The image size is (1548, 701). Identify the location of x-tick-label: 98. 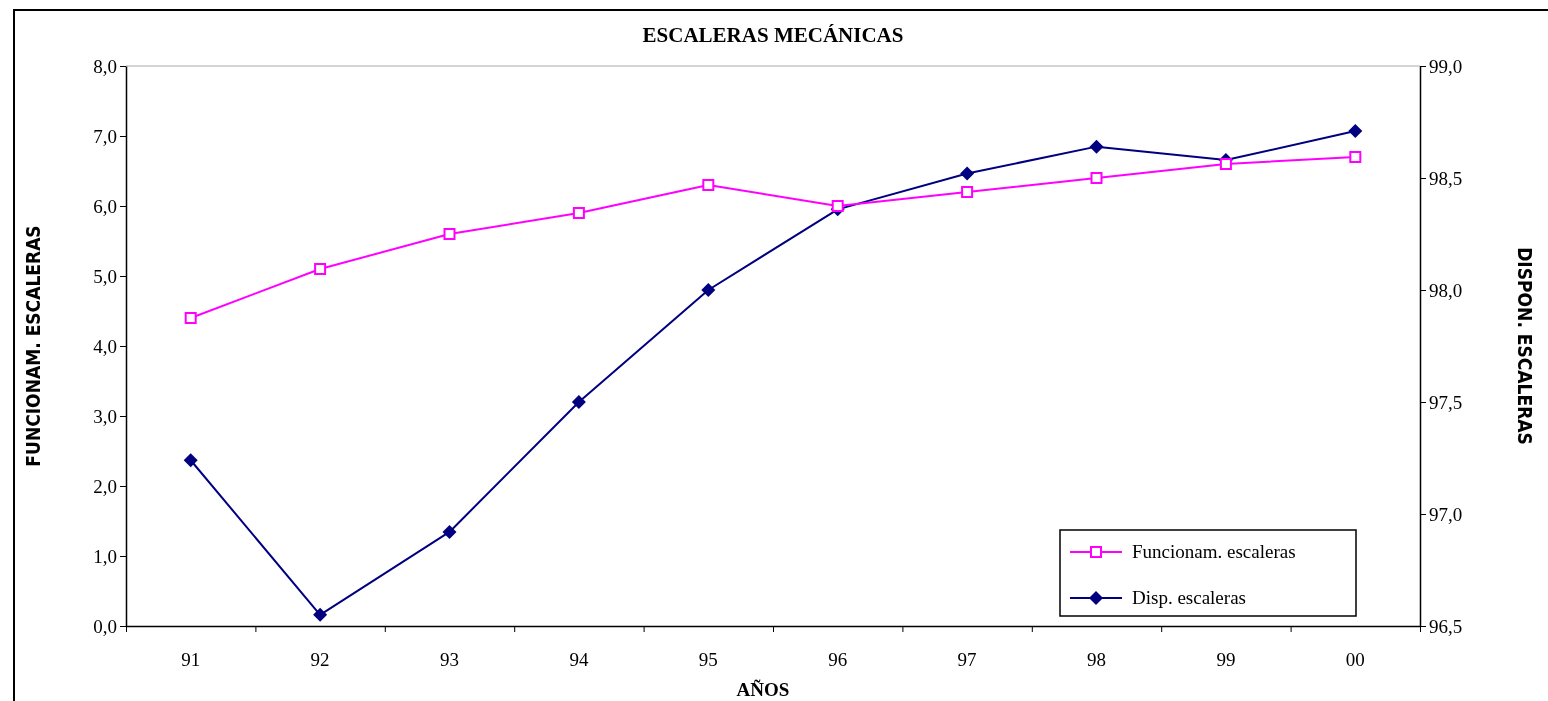
(1096, 659).